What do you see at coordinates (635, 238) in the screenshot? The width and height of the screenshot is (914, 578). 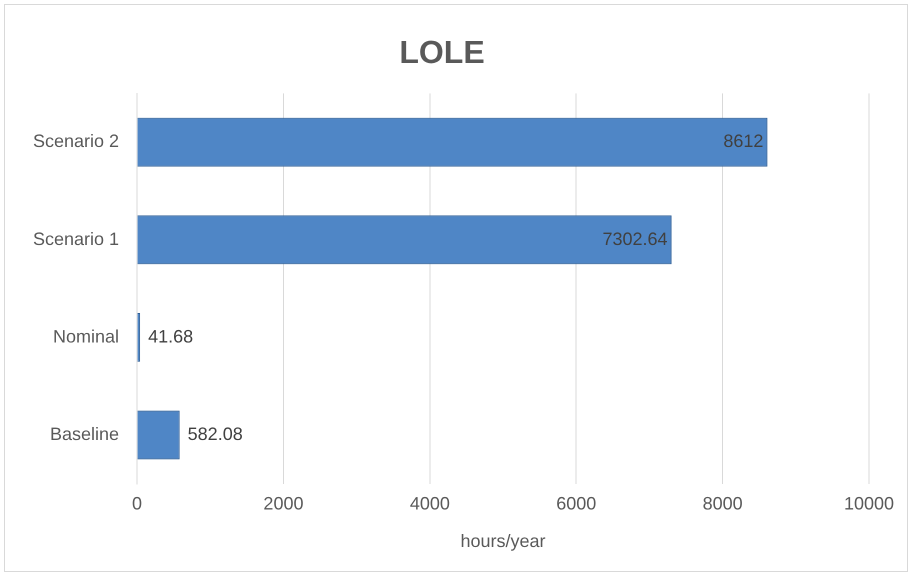 I see `data-label: 7302.64` at bounding box center [635, 238].